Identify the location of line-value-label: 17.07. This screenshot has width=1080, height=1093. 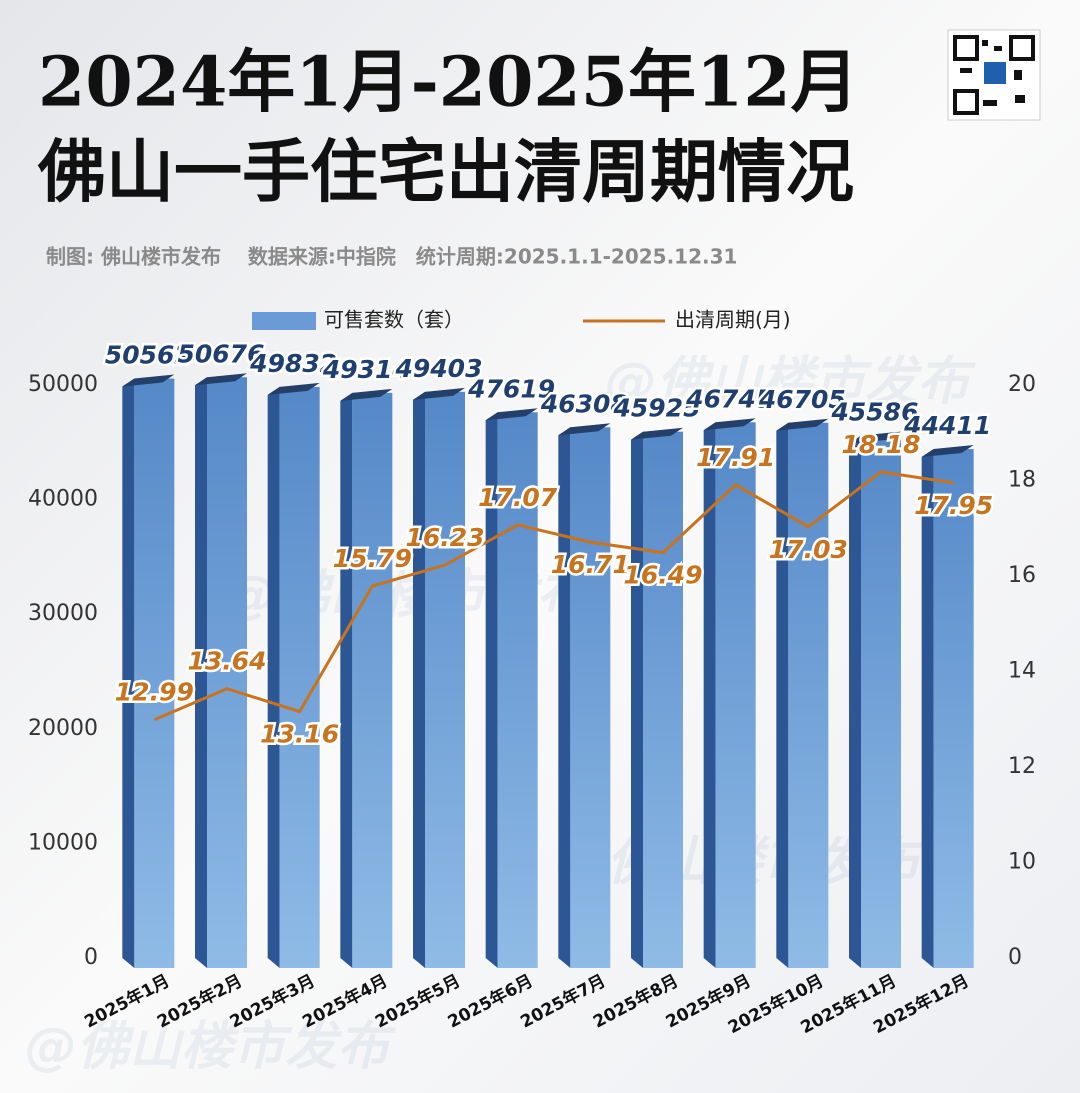
(518, 497).